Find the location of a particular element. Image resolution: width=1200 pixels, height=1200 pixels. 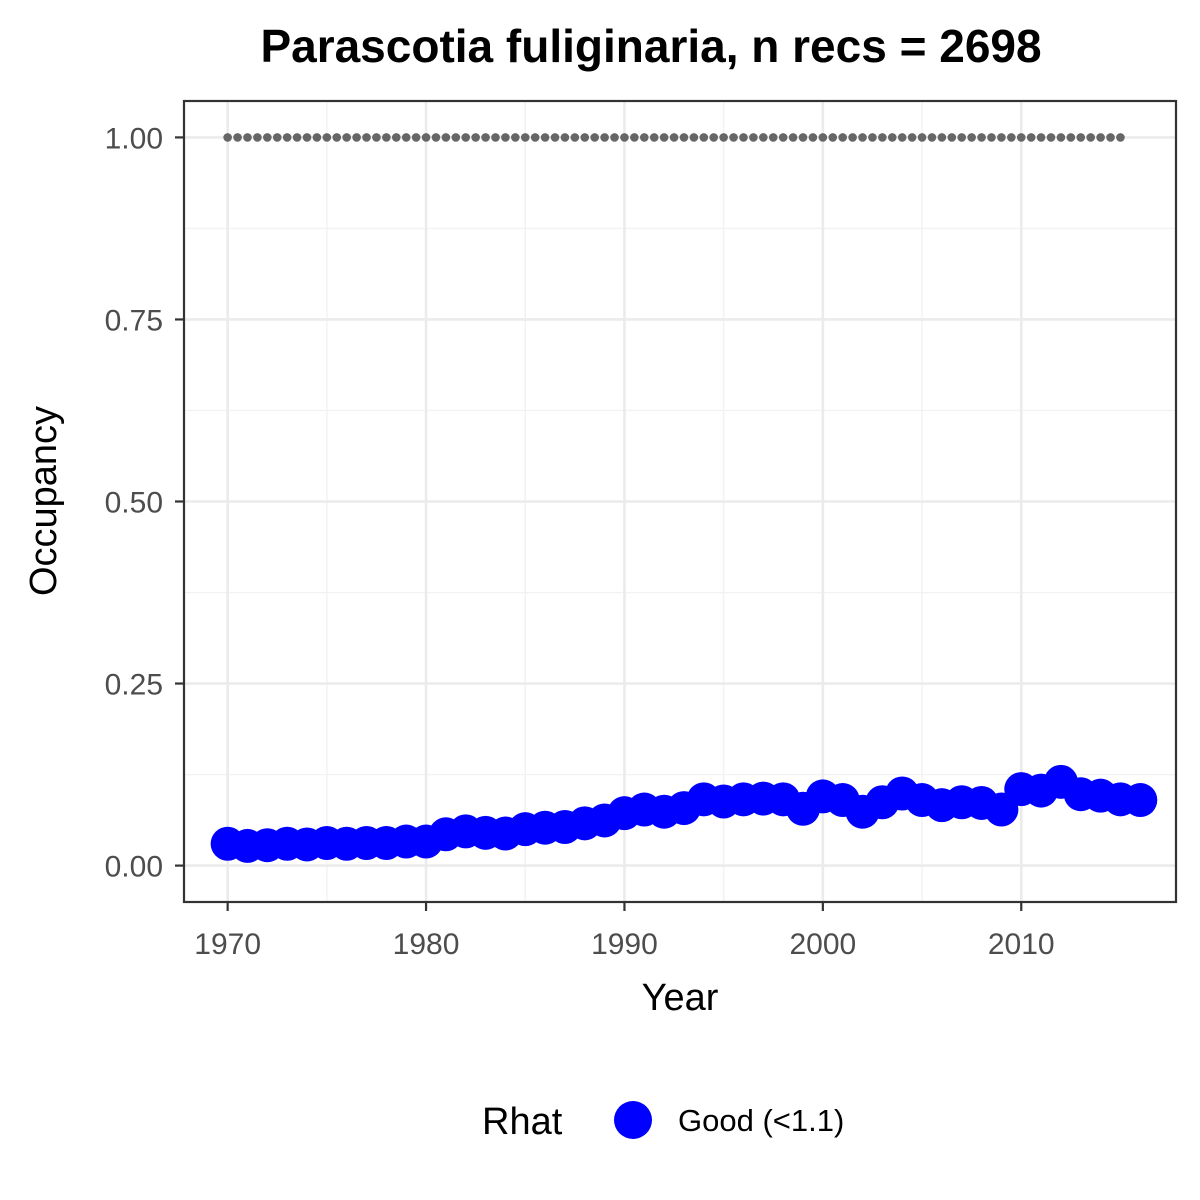

occupancy-points is located at coordinates (684, 813).